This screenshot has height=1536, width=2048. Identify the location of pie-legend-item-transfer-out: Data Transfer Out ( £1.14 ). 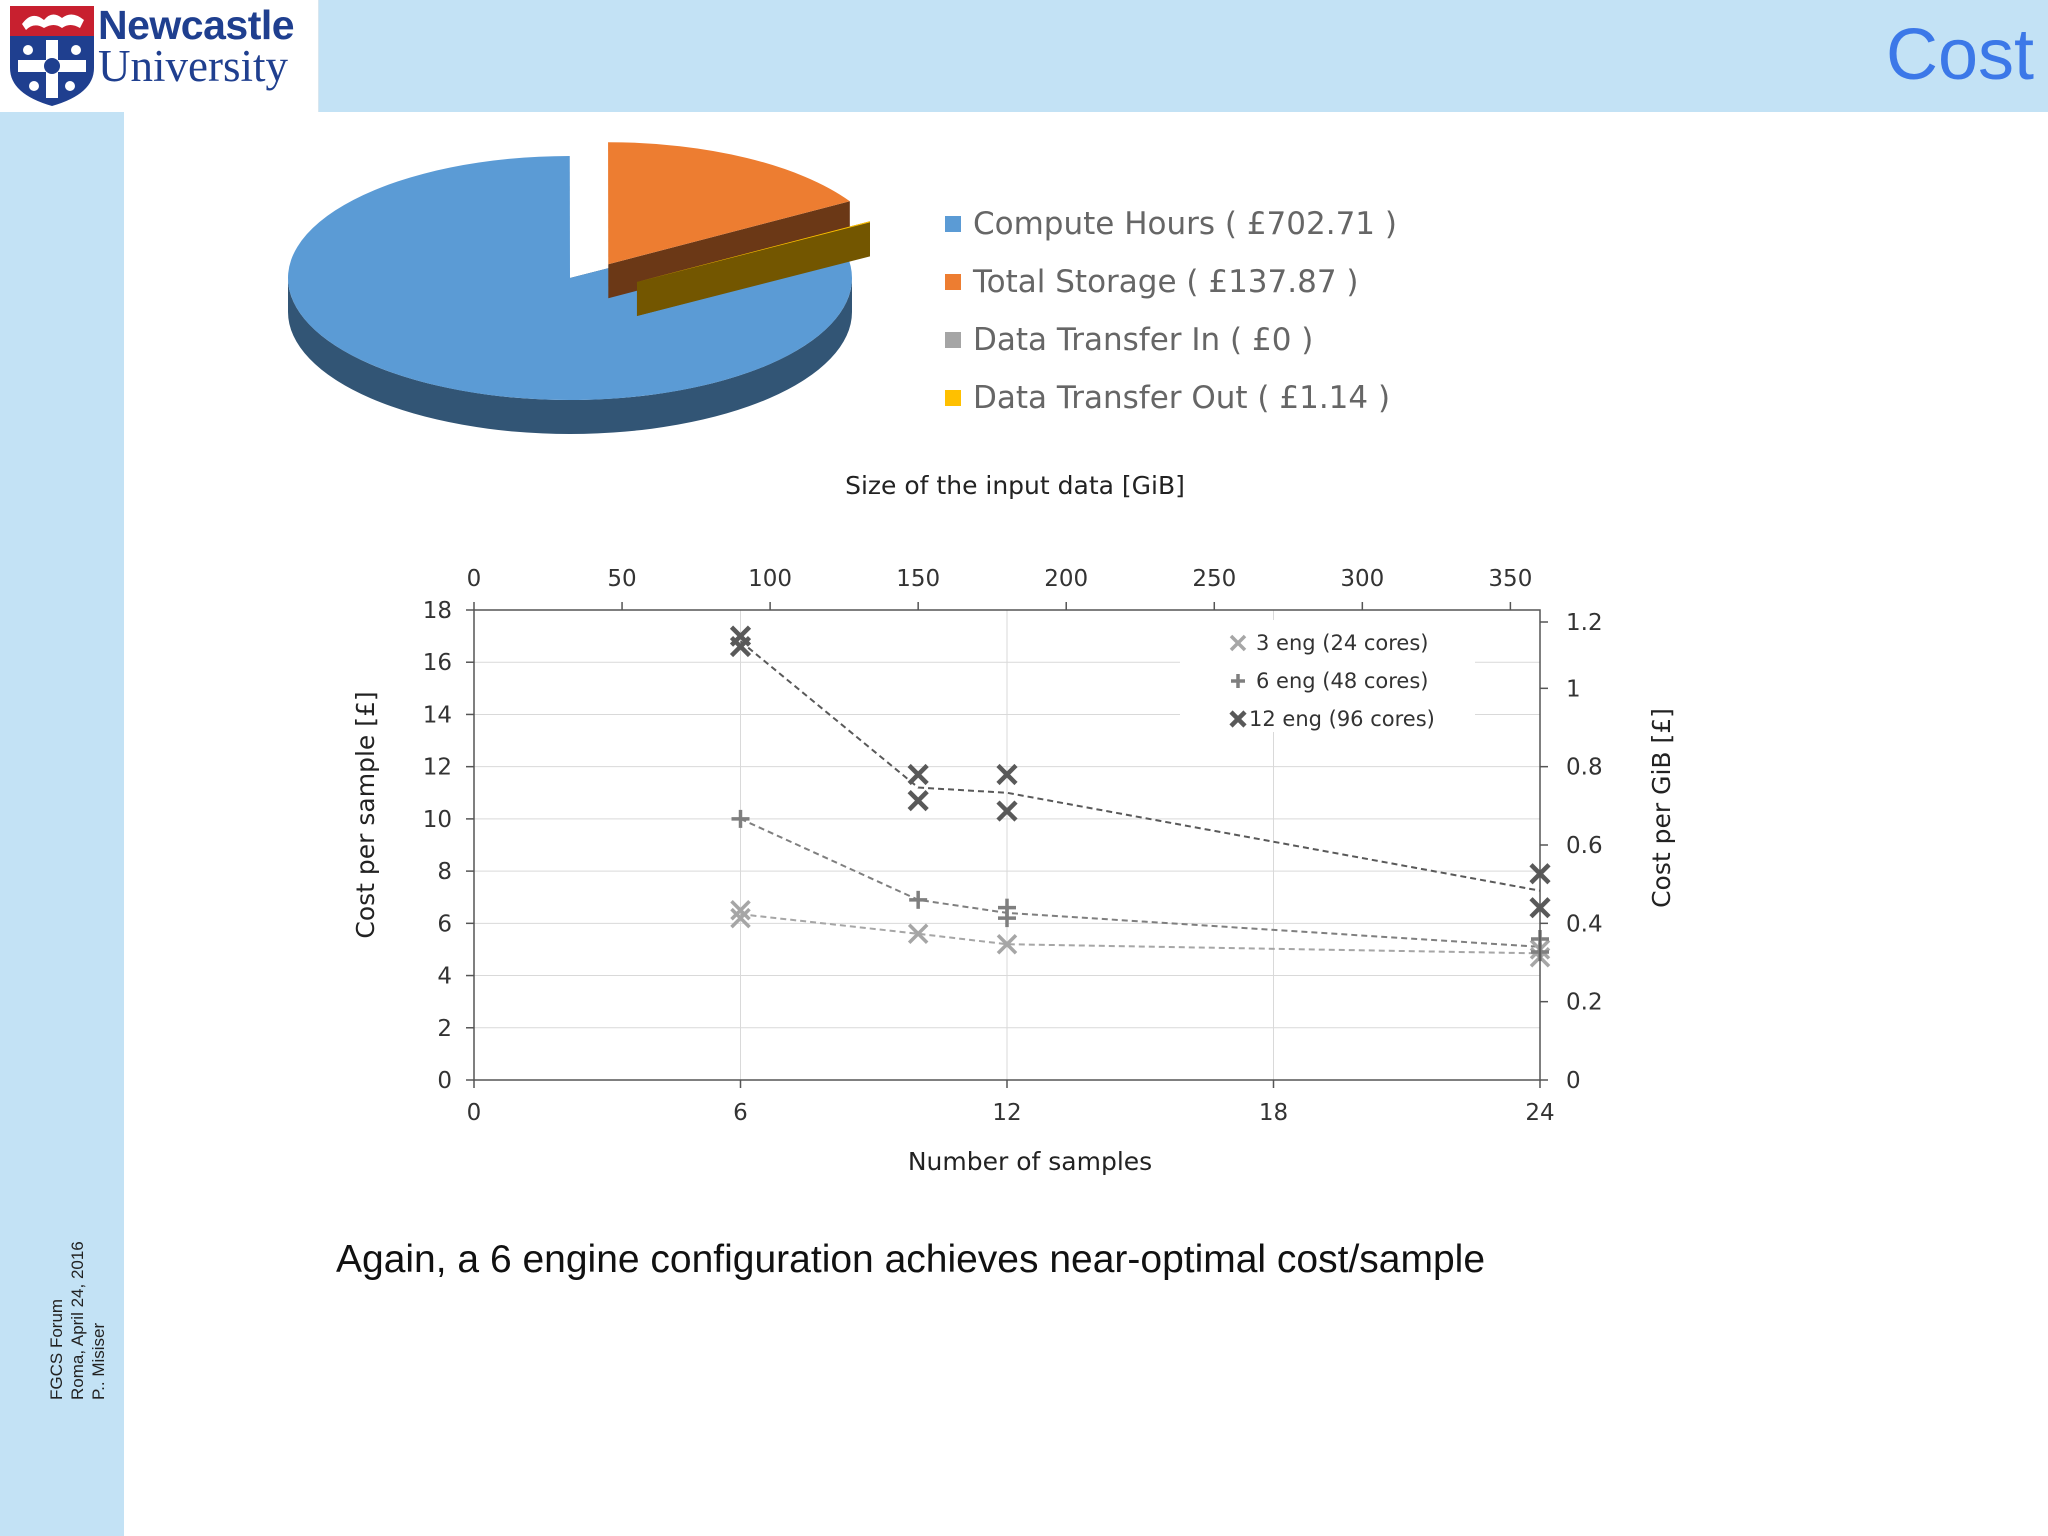
(1171, 398).